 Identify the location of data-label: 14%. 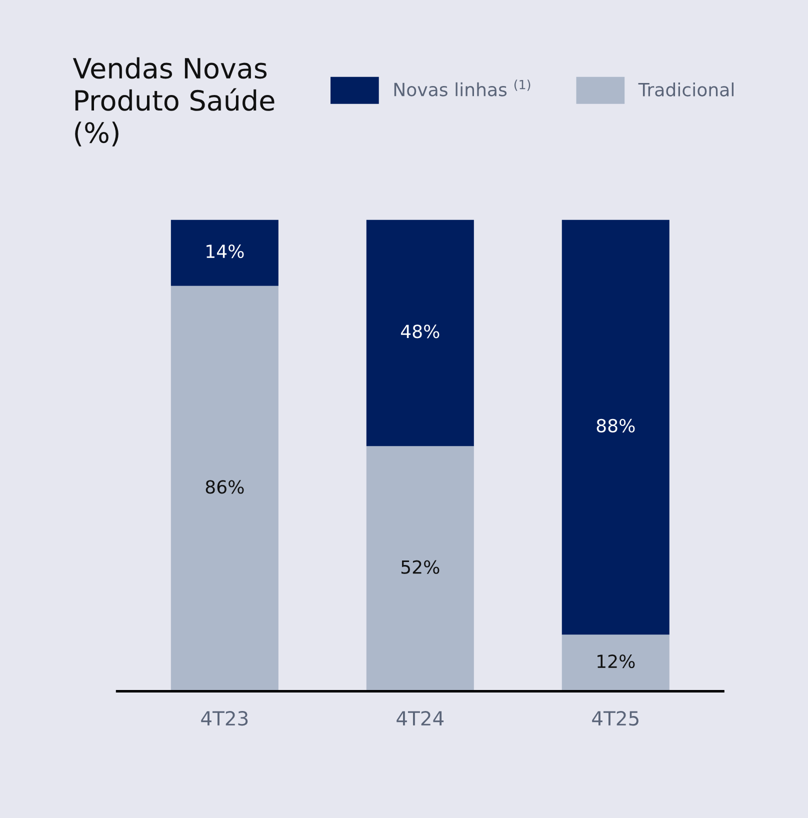
(225, 251).